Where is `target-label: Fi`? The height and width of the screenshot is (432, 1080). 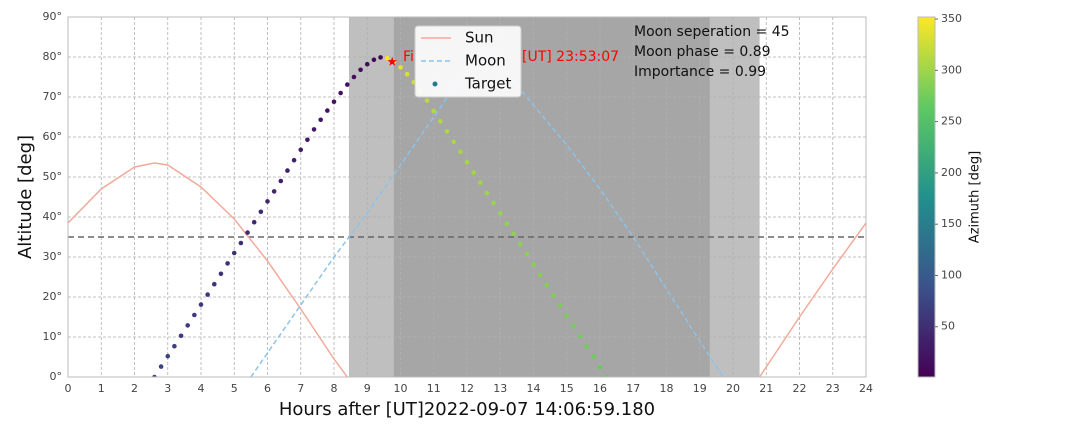
target-label: Fi is located at coordinates (408, 57).